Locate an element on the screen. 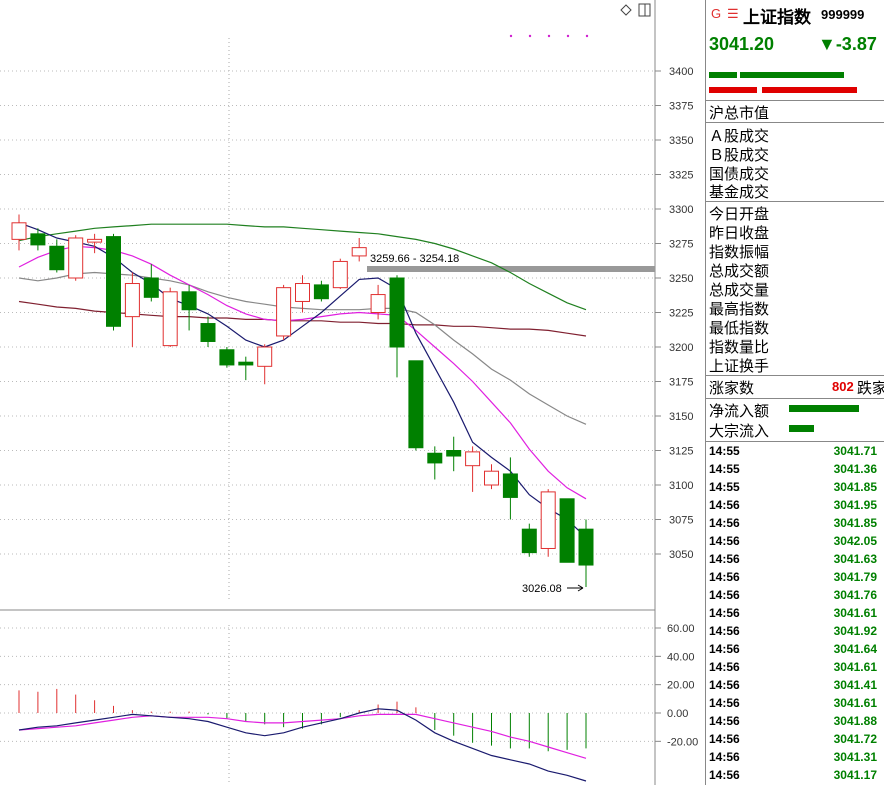 This screenshot has width=884, height=790. tick-price: 3041.72 is located at coordinates (855, 739).